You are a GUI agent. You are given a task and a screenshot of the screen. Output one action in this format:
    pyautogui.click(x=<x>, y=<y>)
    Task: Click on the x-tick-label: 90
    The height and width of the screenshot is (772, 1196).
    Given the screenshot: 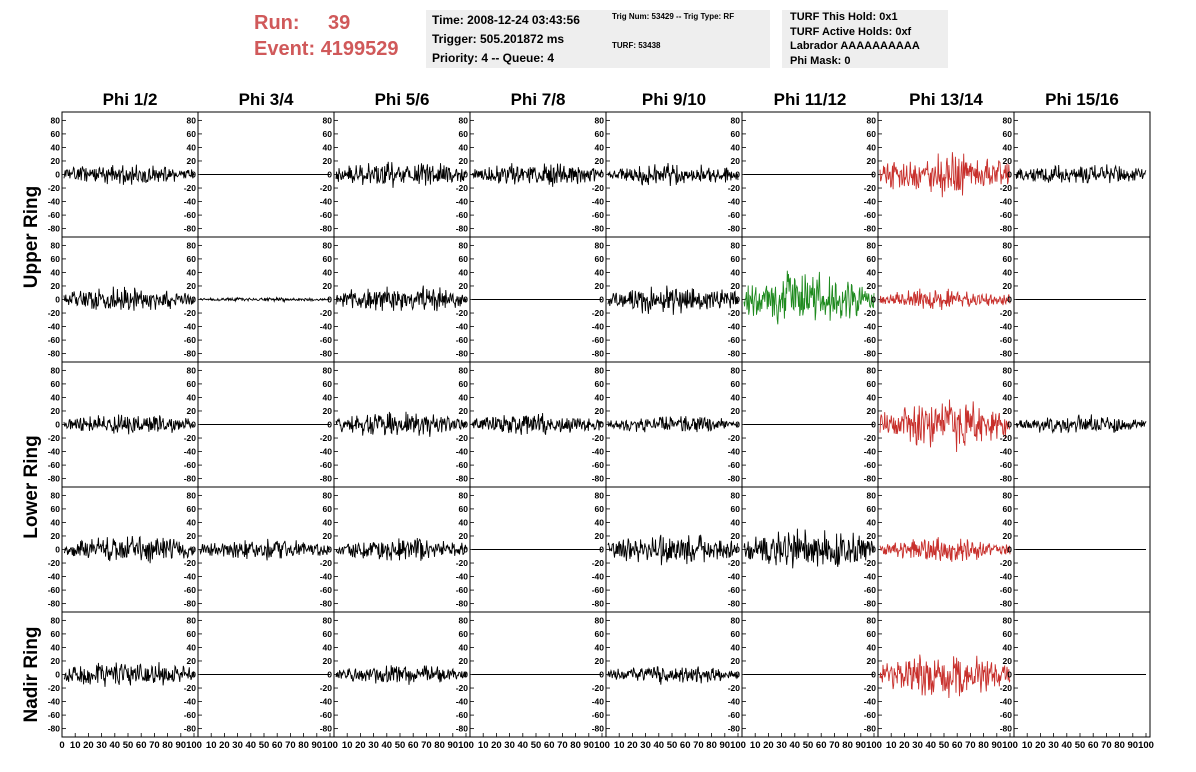 What is the action you would take?
    pyautogui.click(x=725, y=745)
    